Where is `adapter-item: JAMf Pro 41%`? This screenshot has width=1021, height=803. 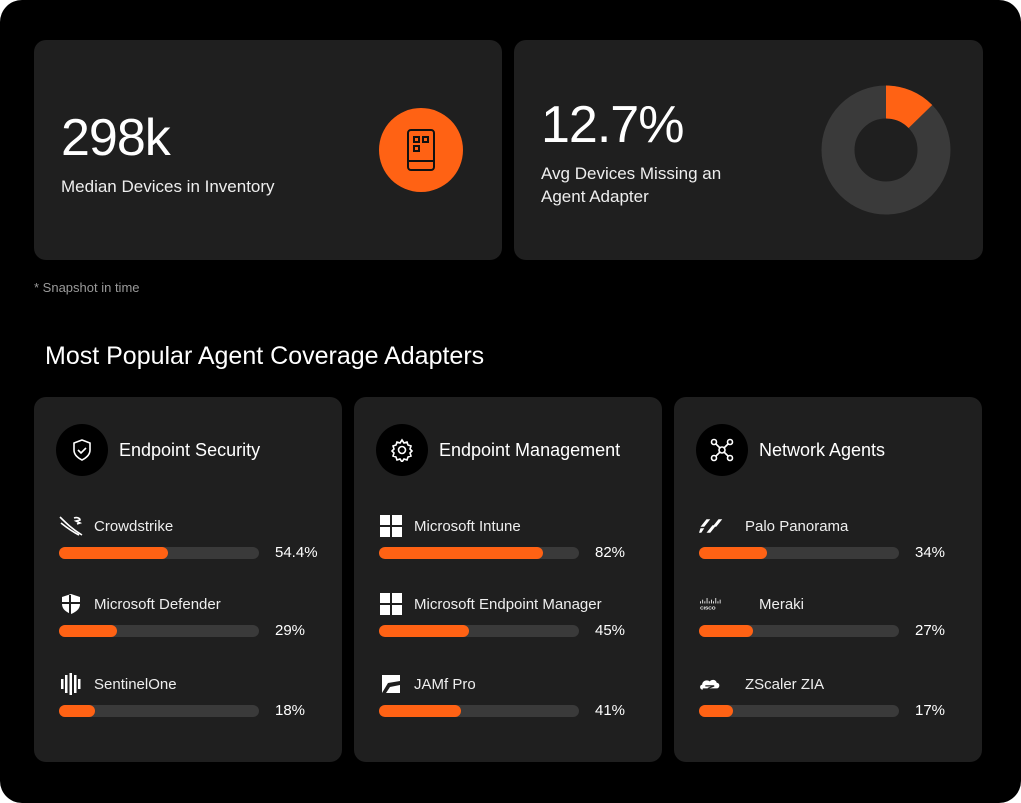
adapter-item: JAMf Pro 41% is located at coordinates (514, 703).